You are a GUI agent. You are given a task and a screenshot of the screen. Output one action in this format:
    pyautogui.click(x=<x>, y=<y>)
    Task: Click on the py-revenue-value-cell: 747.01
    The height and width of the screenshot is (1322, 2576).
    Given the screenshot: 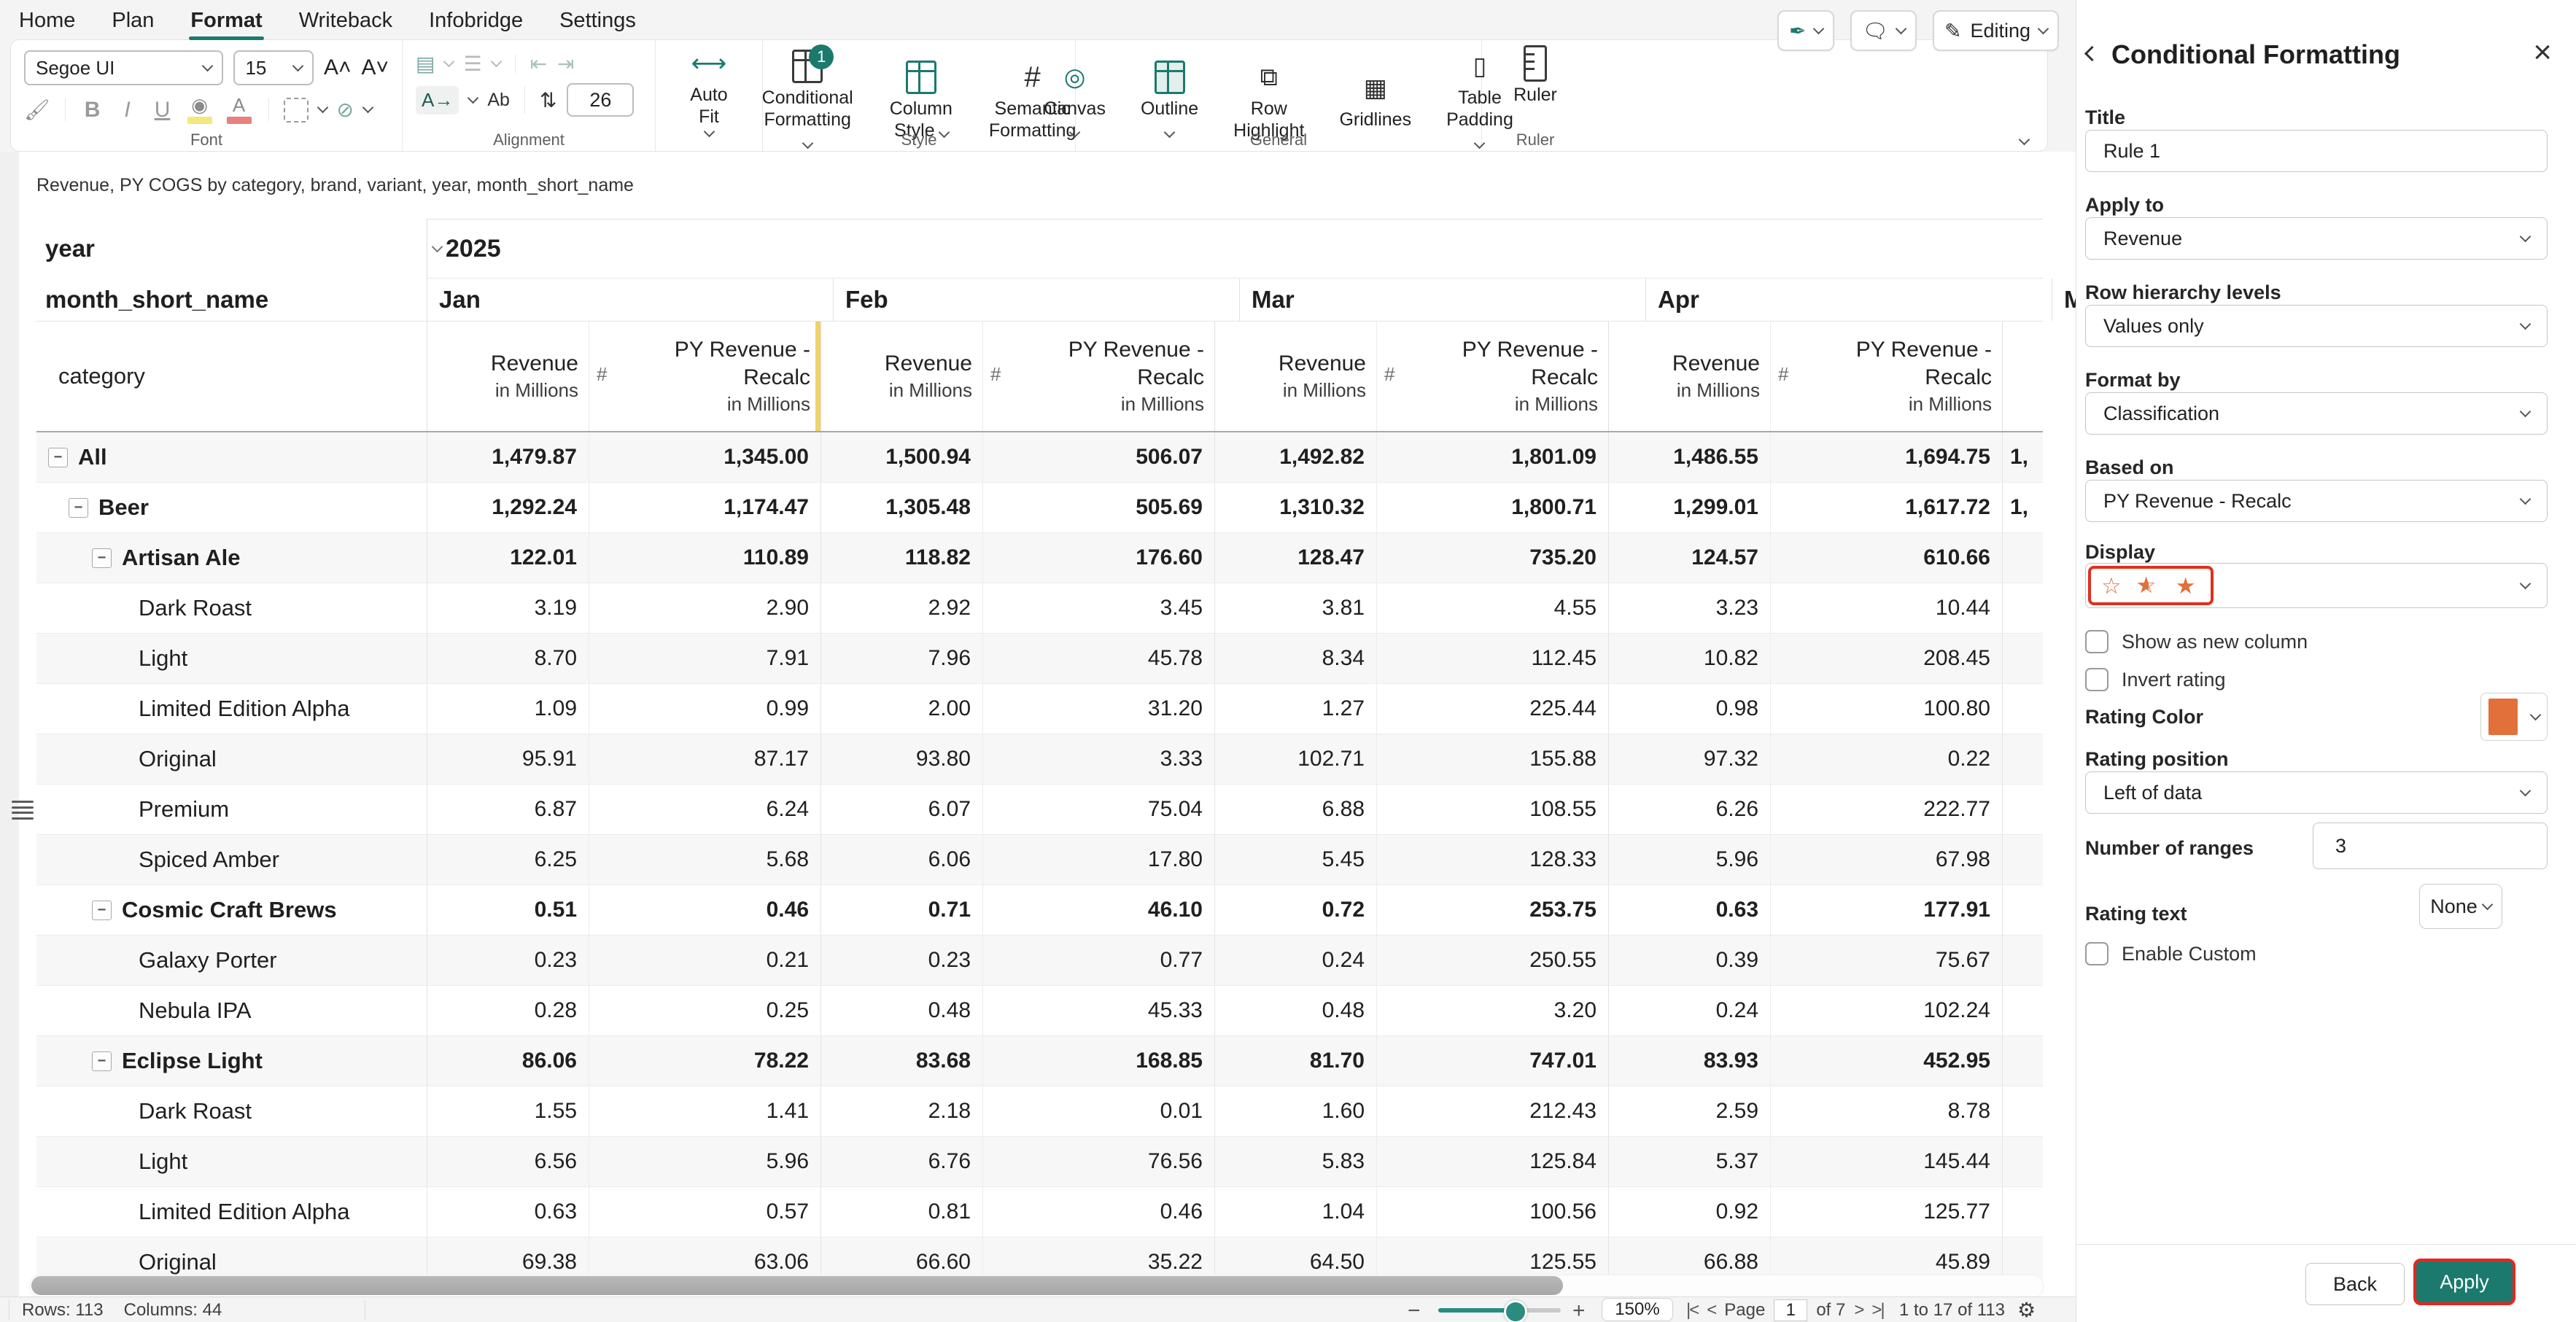 What is the action you would take?
    pyautogui.click(x=1492, y=1061)
    